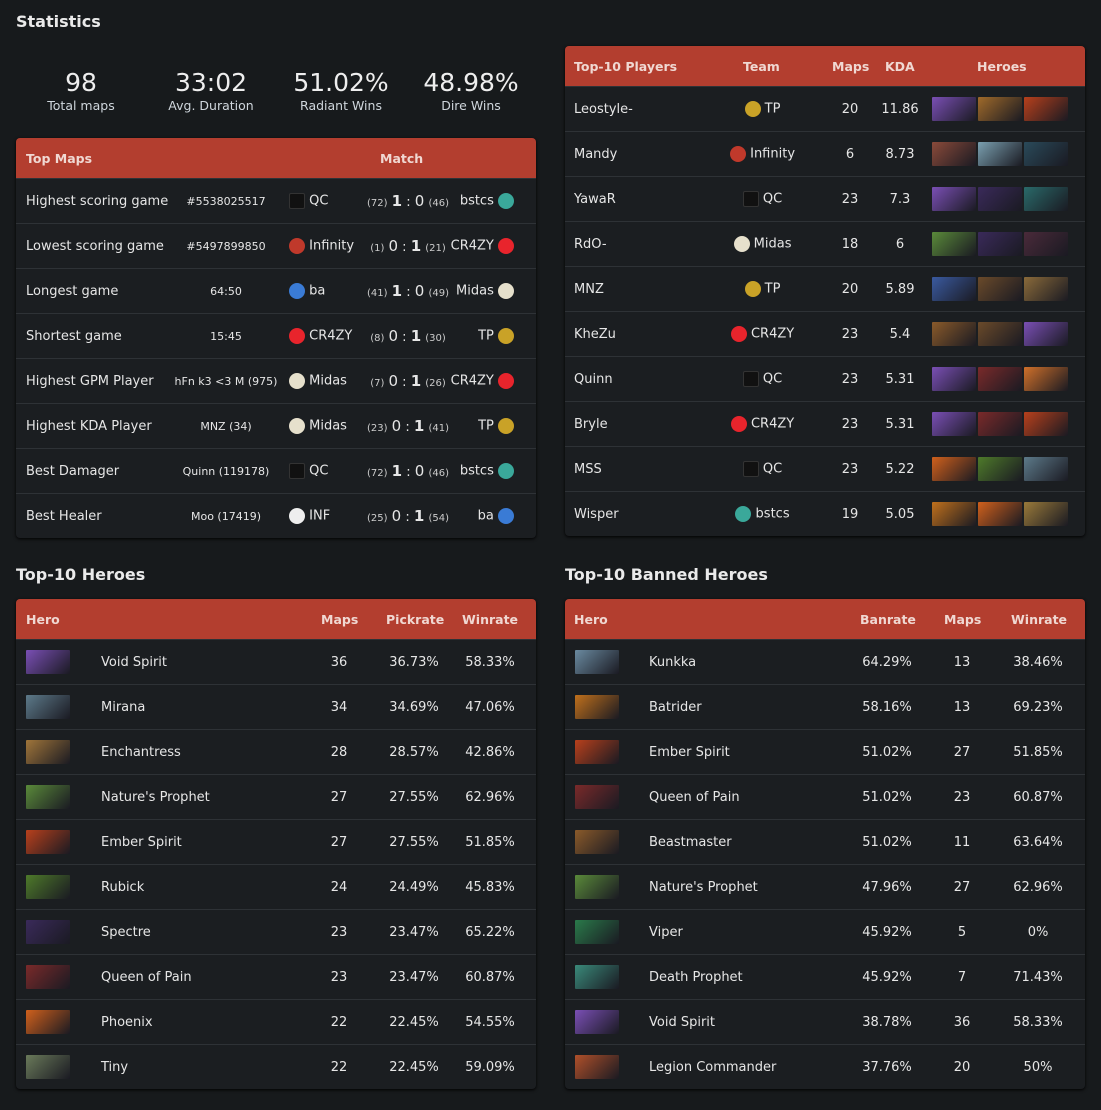  I want to click on row-detail: MNZ (34), so click(226, 426).